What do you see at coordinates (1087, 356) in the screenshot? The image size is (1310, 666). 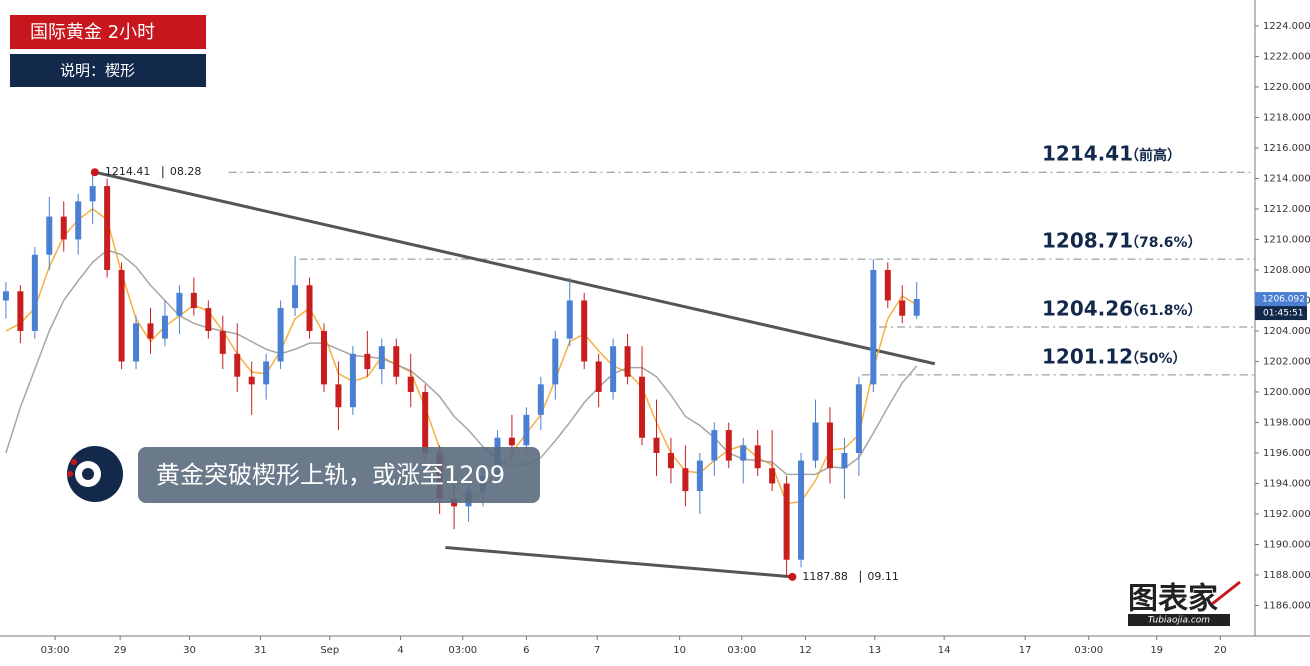 I see `level-label: 1201.12` at bounding box center [1087, 356].